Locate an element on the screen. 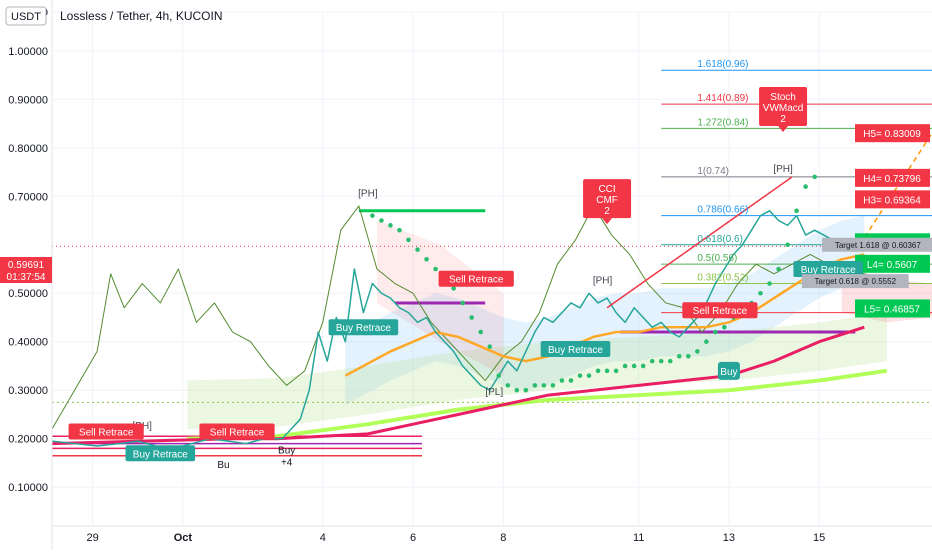  small-label: Bu is located at coordinates (223, 465).